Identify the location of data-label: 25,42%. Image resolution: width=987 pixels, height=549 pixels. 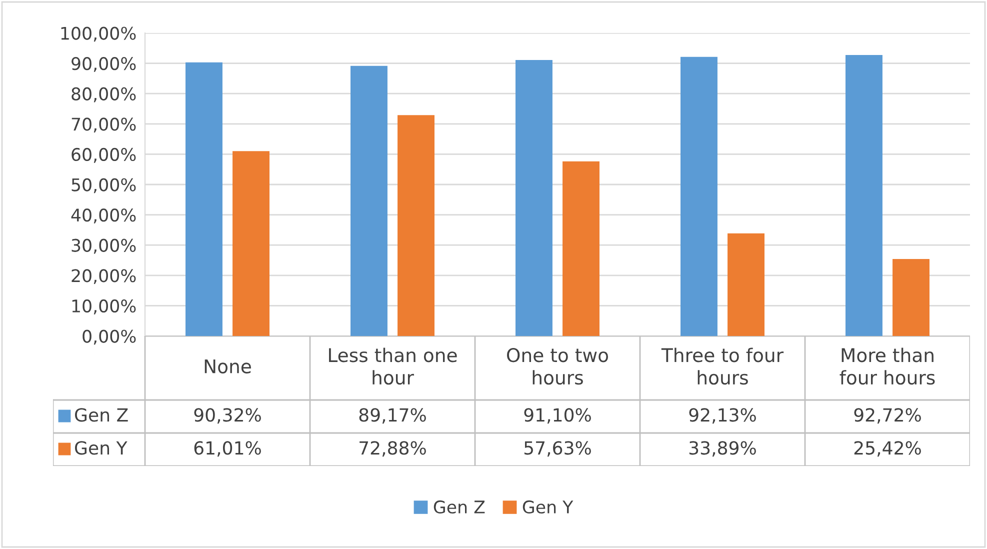
(887, 449).